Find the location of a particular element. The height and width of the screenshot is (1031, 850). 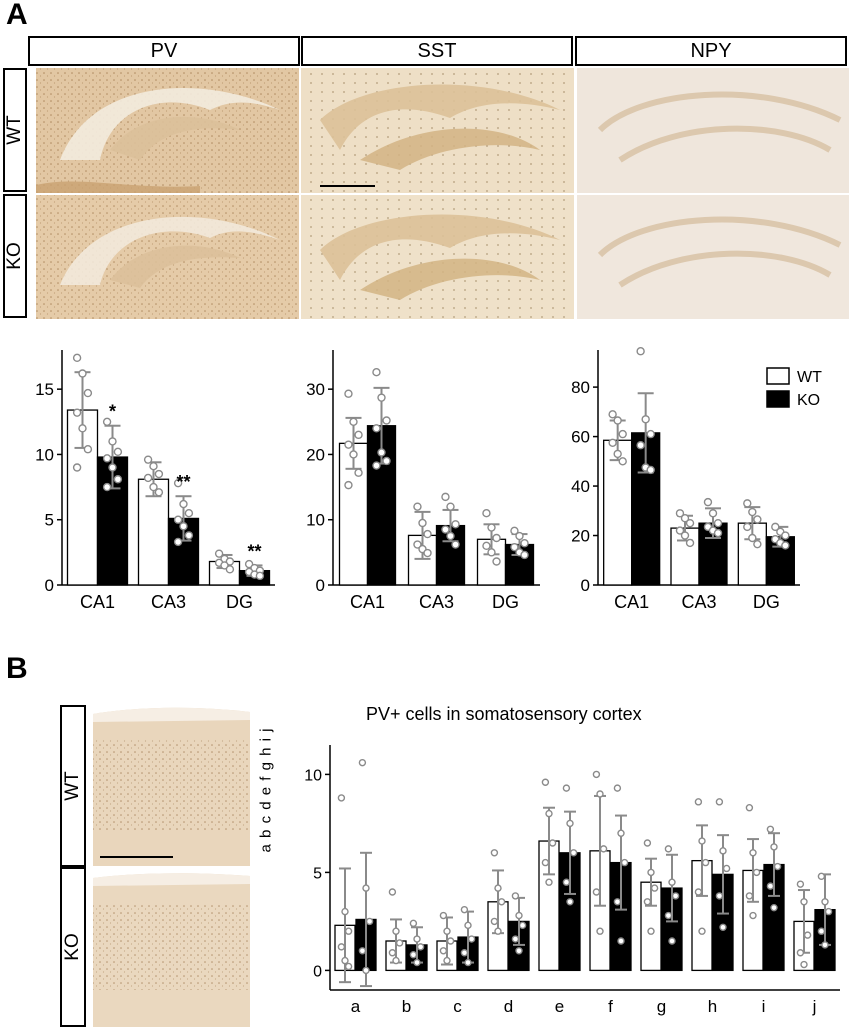

chart-title-cortex: PV+ cells in somatosensory cortex is located at coordinates (504, 714).